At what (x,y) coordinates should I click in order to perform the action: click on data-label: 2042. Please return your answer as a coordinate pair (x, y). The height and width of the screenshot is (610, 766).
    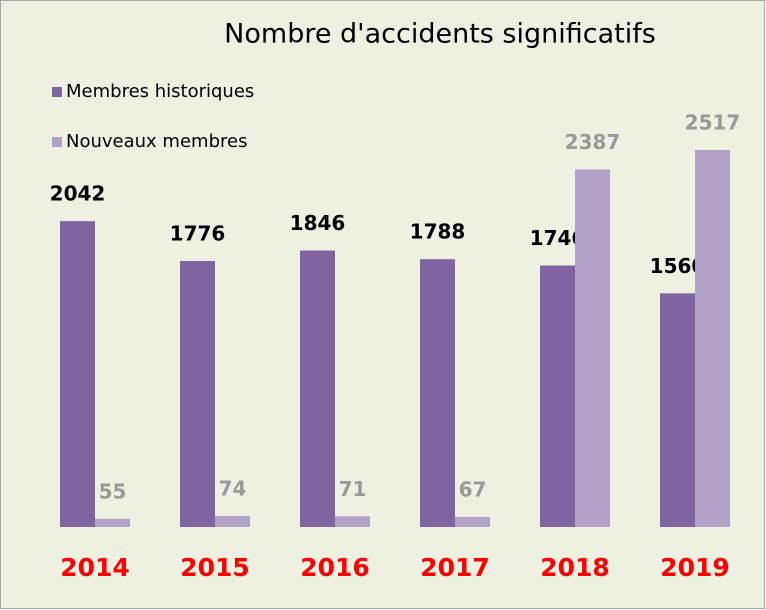
    Looking at the image, I should click on (78, 194).